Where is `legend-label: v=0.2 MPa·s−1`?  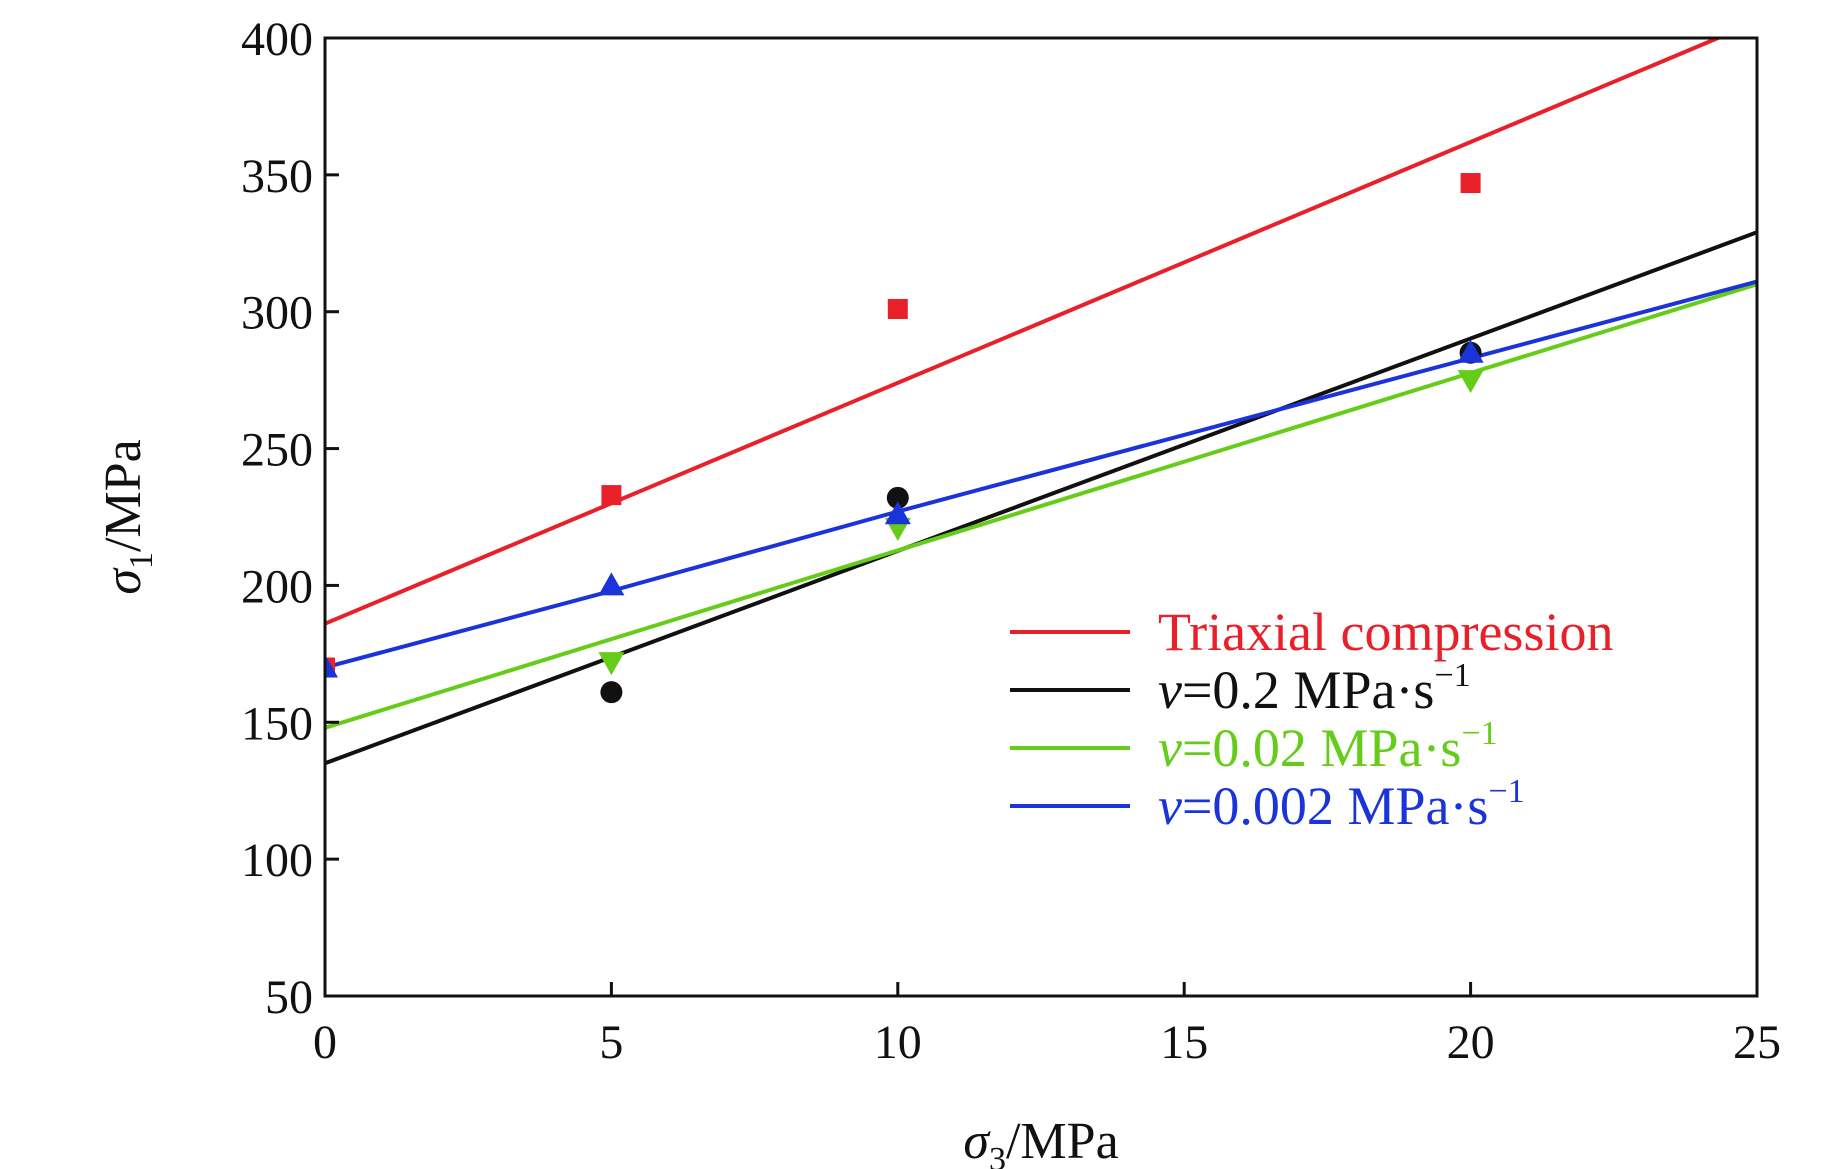 legend-label: v=0.2 MPa·s−1 is located at coordinates (1314, 688).